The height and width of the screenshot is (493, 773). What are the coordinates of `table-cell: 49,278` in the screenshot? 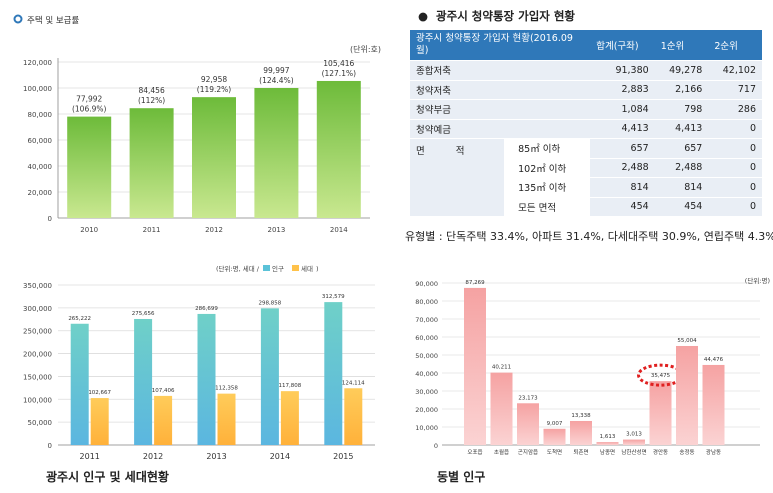 It's located at (681, 70).